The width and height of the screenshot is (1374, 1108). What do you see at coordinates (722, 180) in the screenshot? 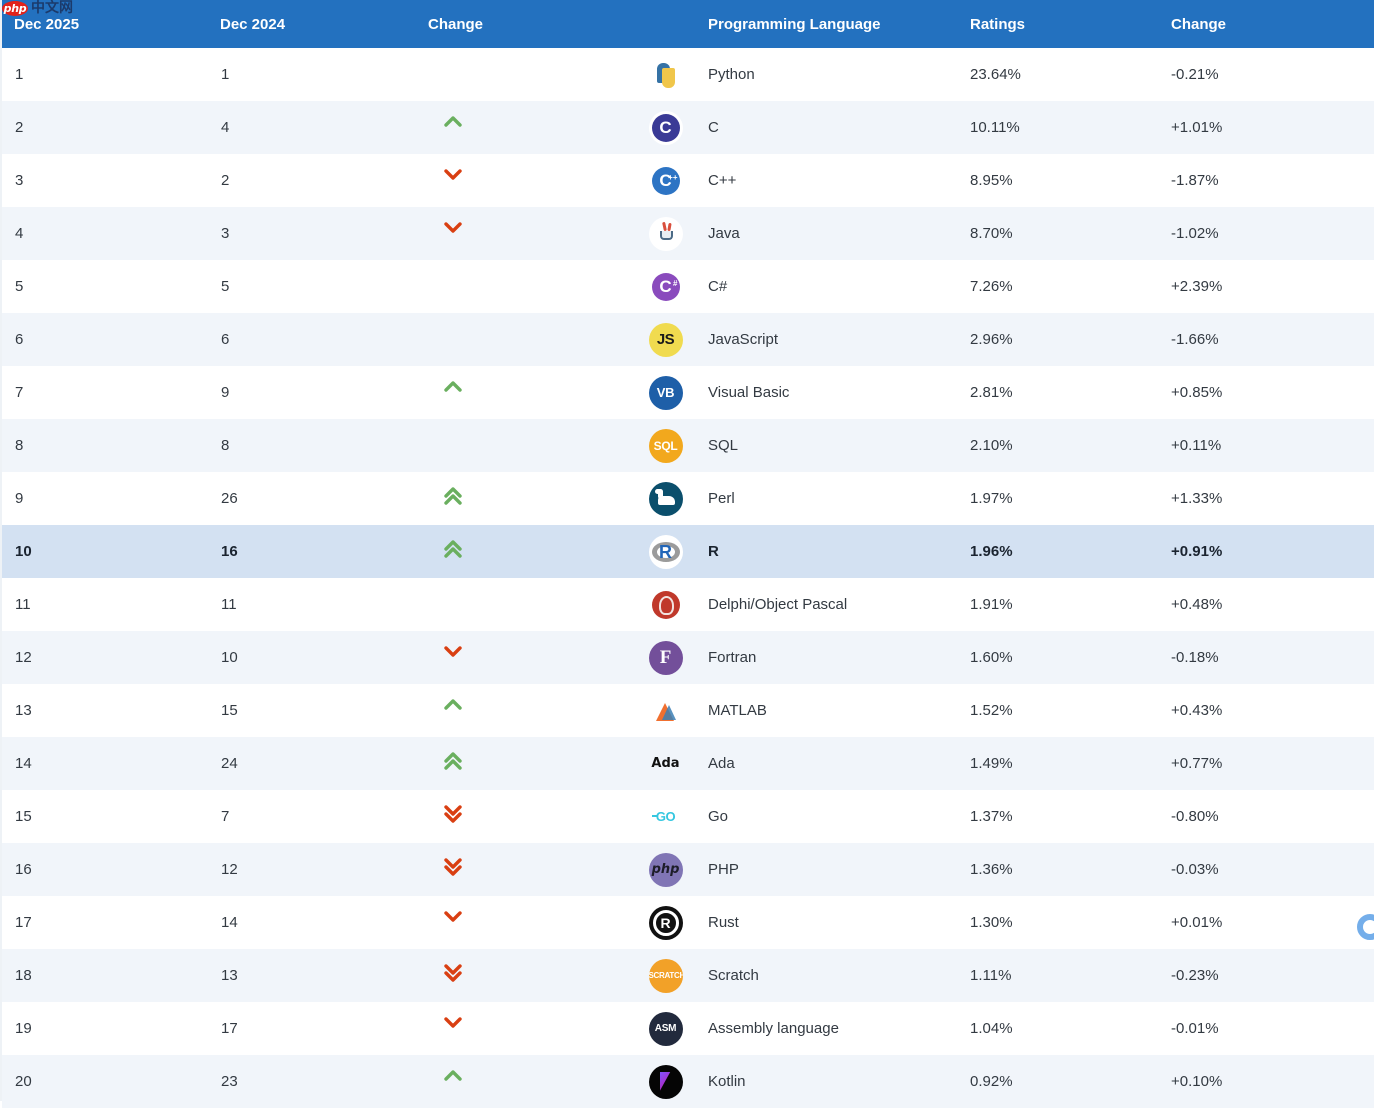
I see `cell-language-name: C++` at bounding box center [722, 180].